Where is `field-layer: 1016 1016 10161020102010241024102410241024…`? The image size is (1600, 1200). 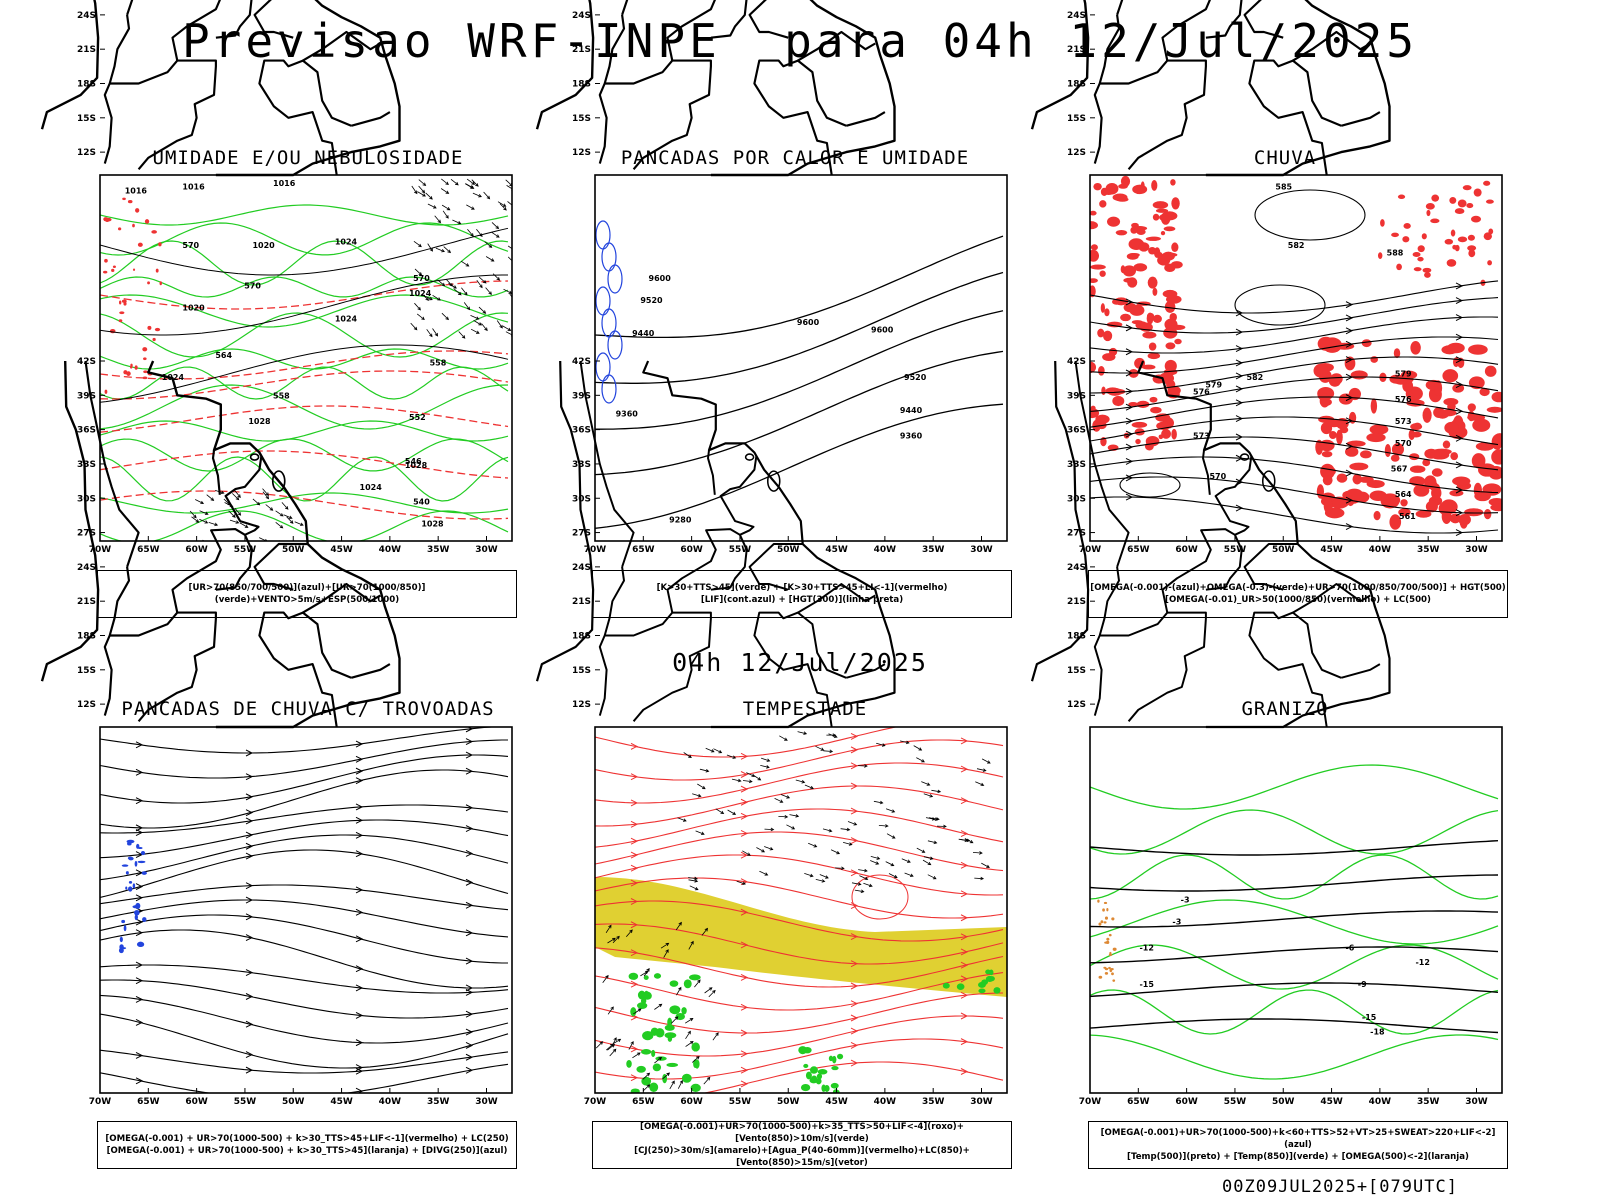 field-layer: 1016 1016 10161020102010241024102410241024… is located at coordinates (306, 359).